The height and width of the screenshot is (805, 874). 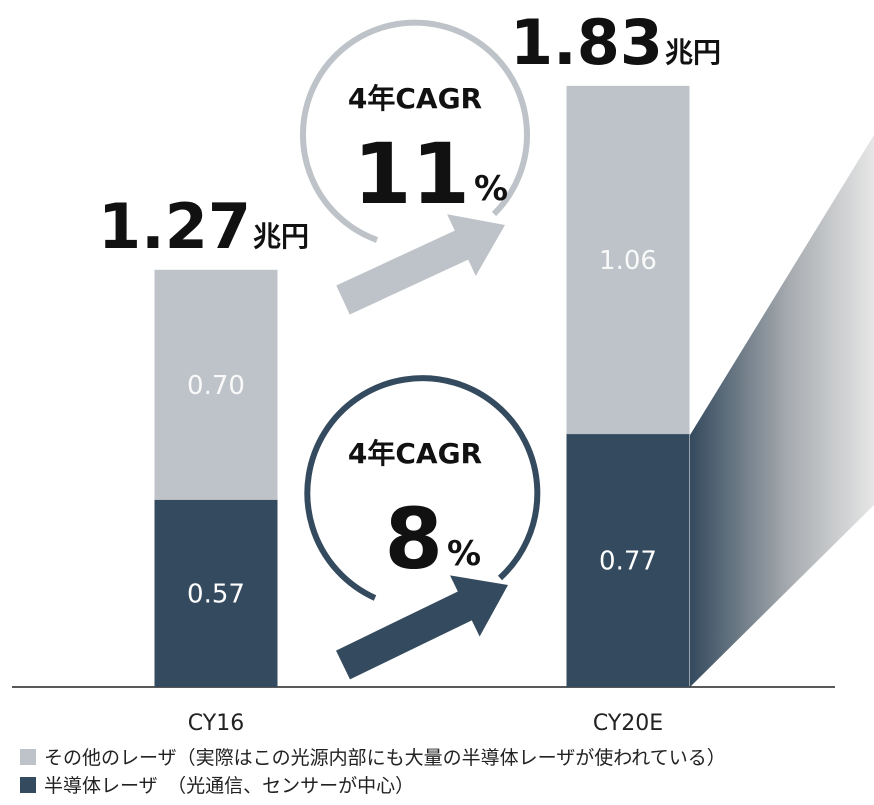 What do you see at coordinates (782, 411) in the screenshot?
I see `decor-wedge` at bounding box center [782, 411].